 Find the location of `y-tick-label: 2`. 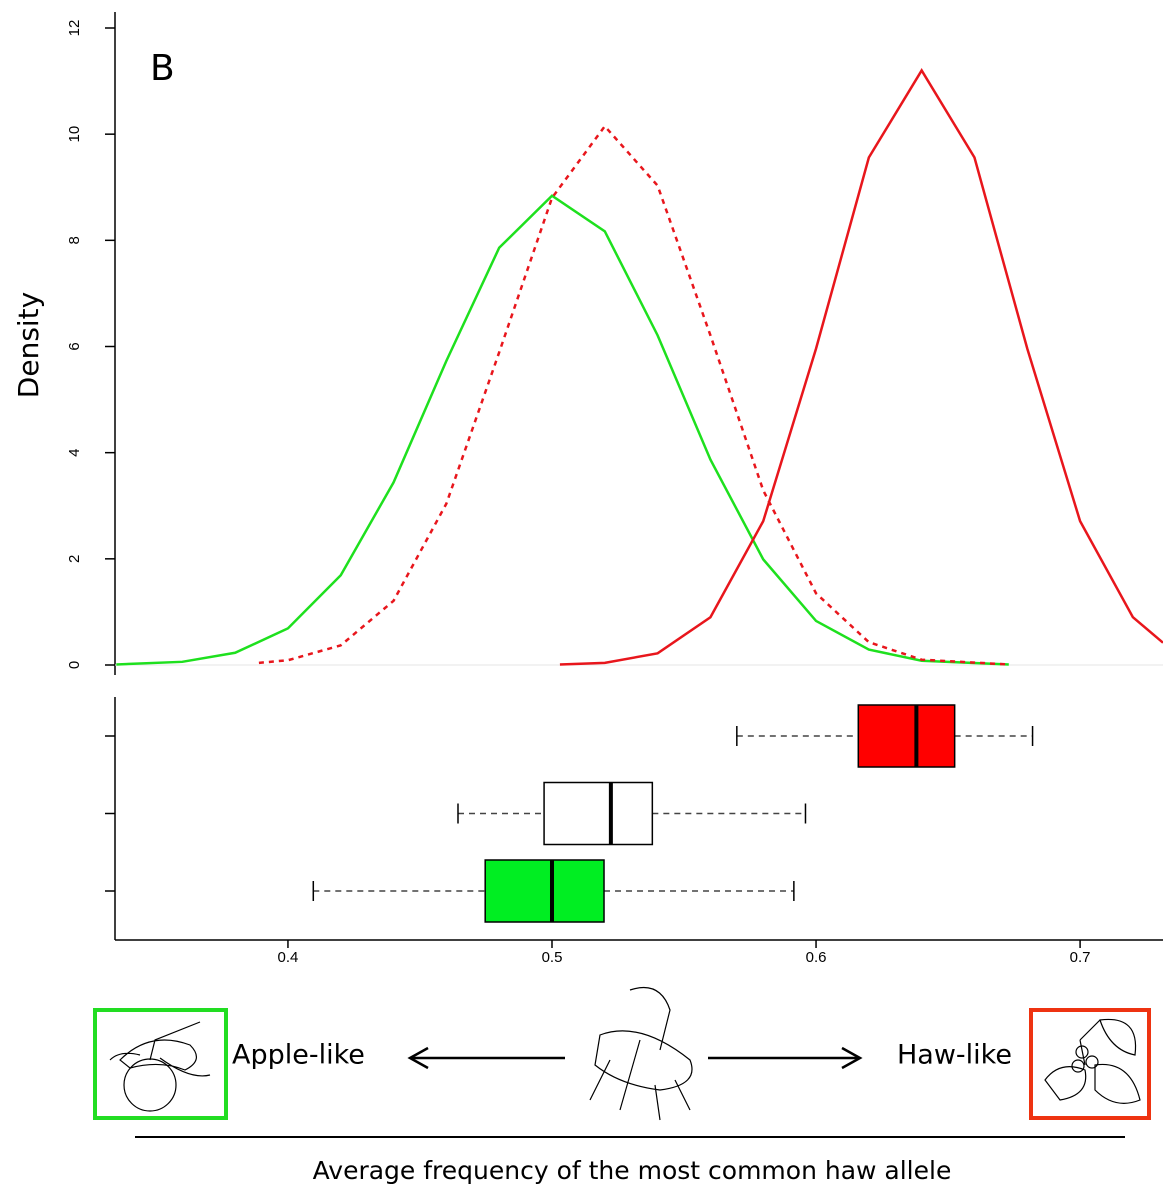

y-tick-label: 2 is located at coordinates (74, 559).